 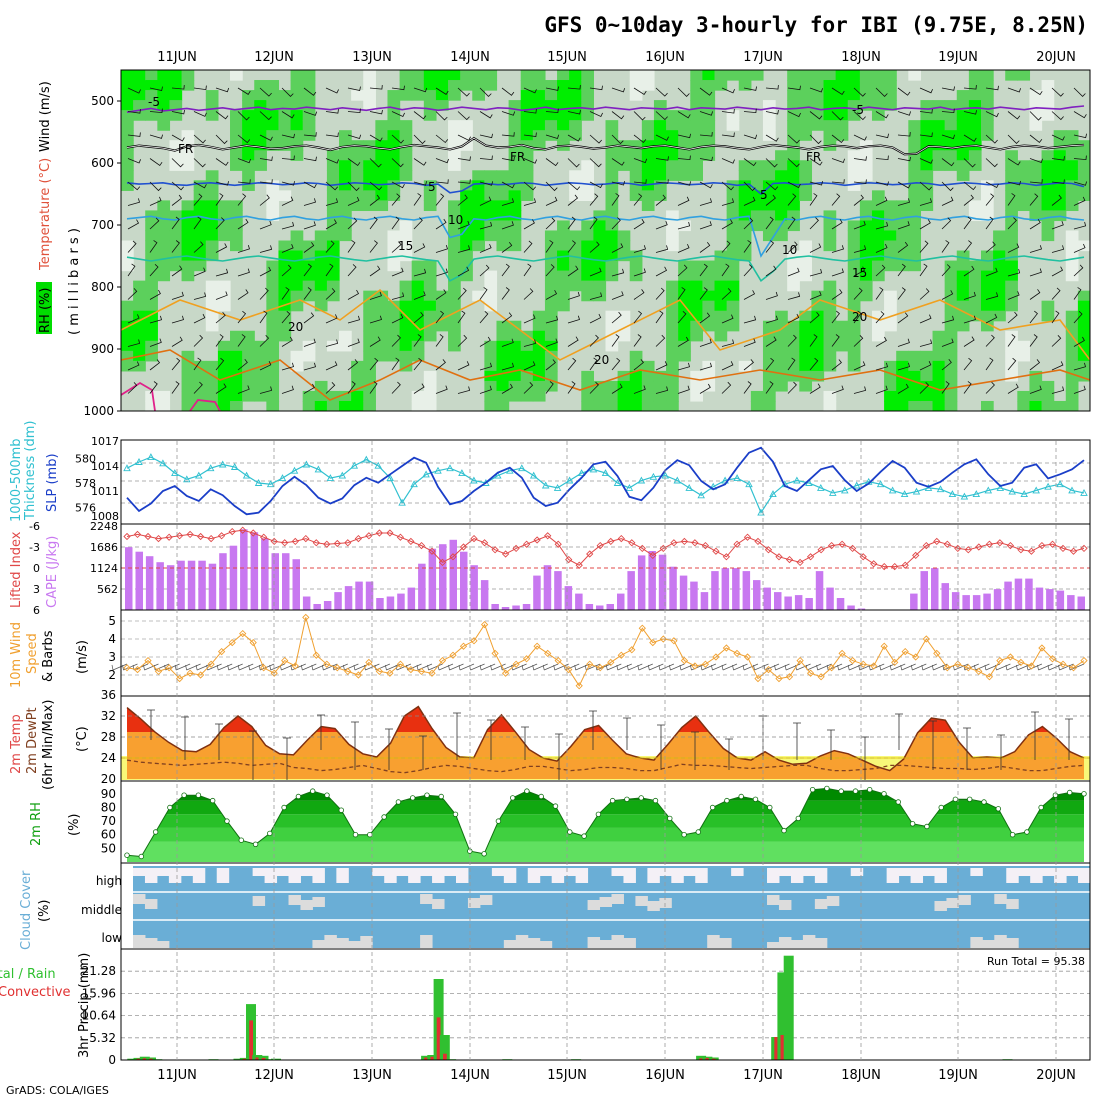 What do you see at coordinates (102, 225) in the screenshot?
I see `upper-y-tick-label: 700` at bounding box center [102, 225].